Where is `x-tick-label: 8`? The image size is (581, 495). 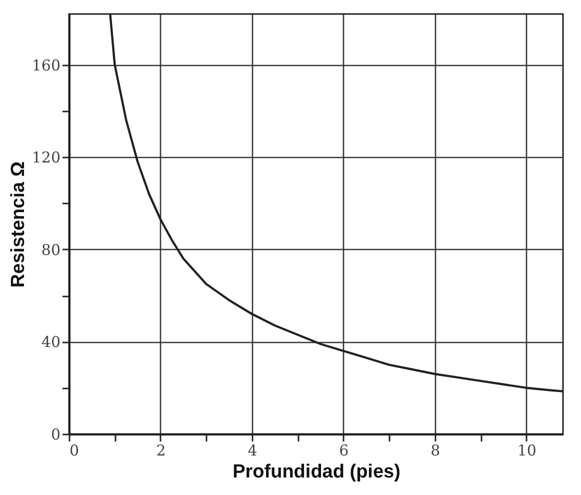
x-tick-label: 8 is located at coordinates (435, 451).